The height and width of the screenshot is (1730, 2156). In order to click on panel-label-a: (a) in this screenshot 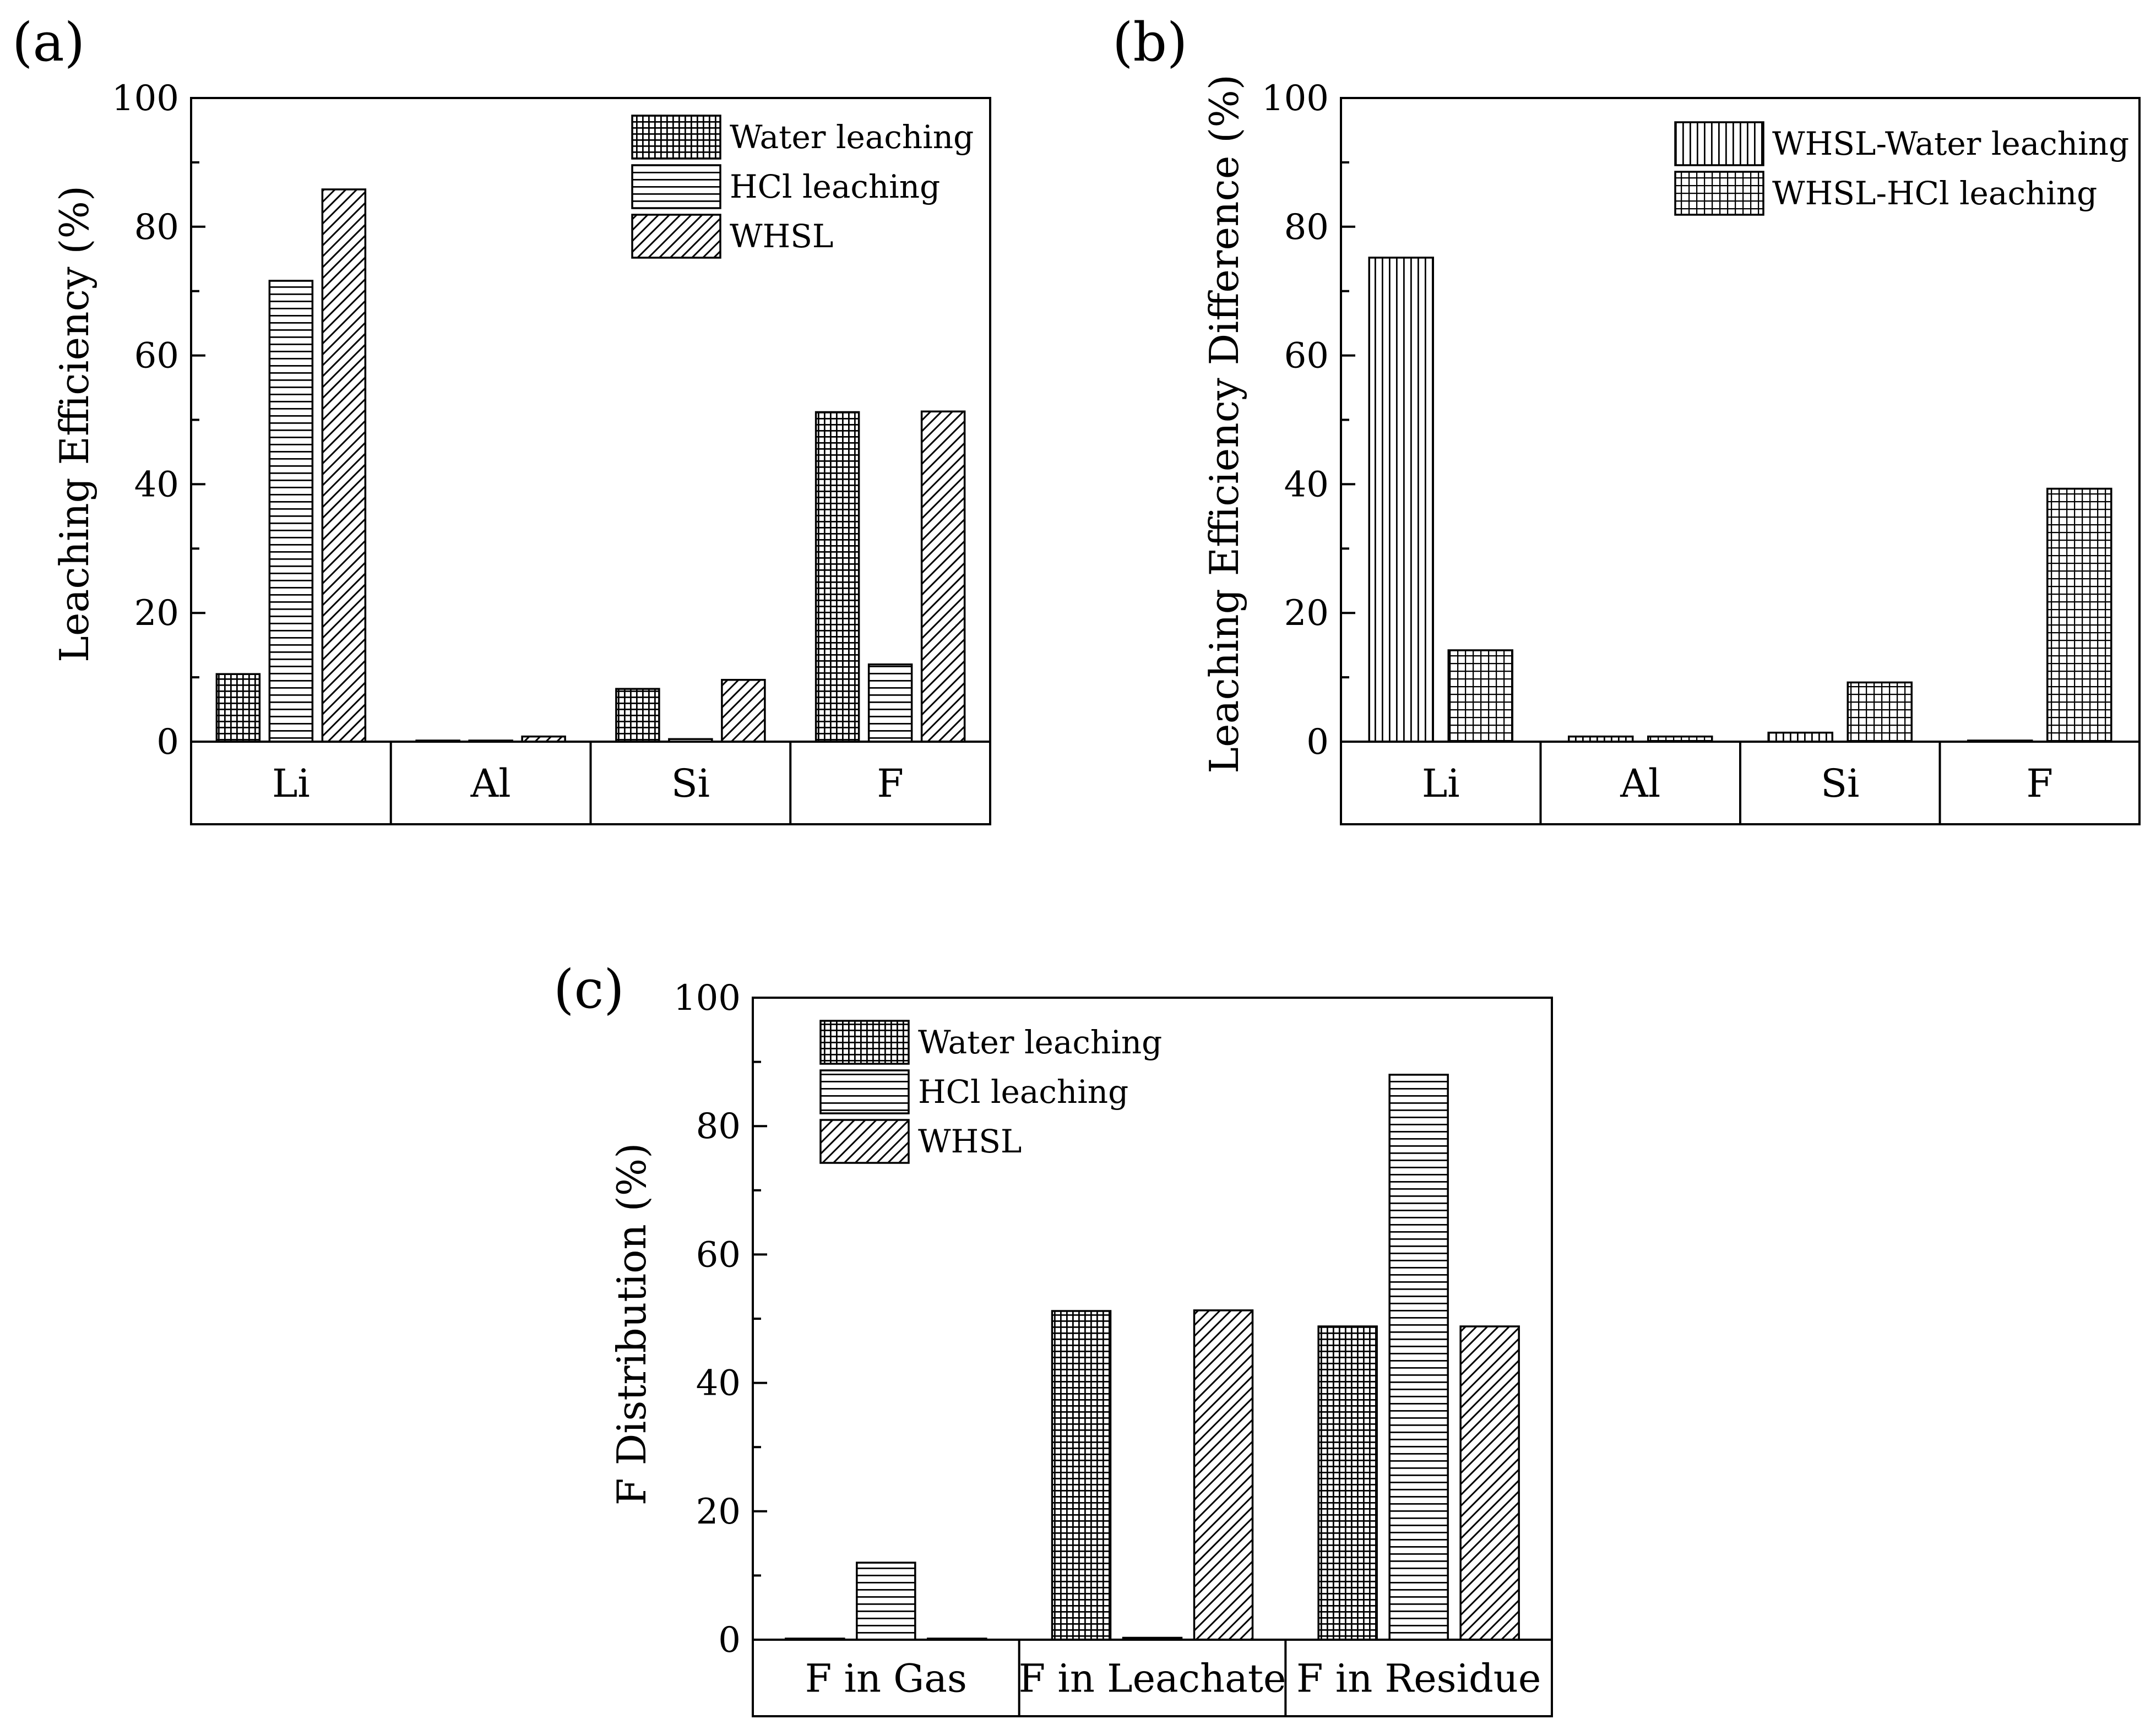, I will do `click(48, 42)`.